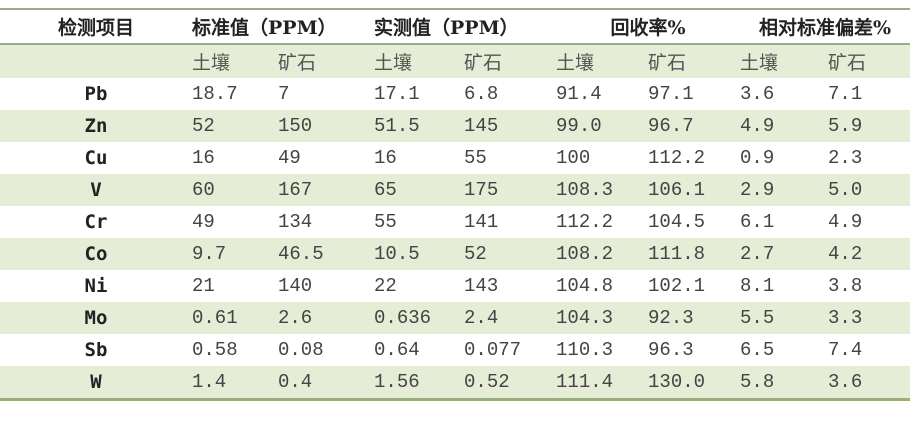  Describe the element at coordinates (602, 383) in the screenshot. I see `value-cell: 111.4` at that location.